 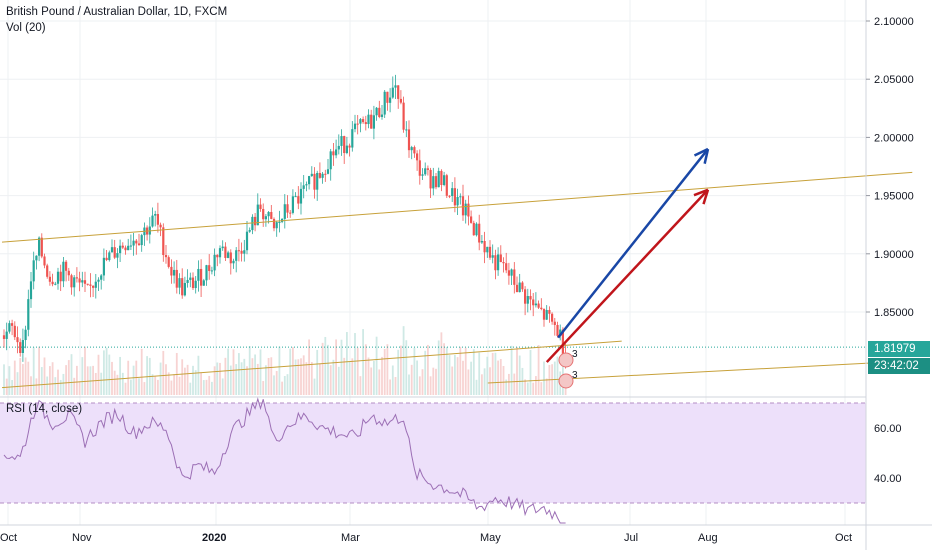 I want to click on time-axis-label: Jul, so click(x=631, y=538).